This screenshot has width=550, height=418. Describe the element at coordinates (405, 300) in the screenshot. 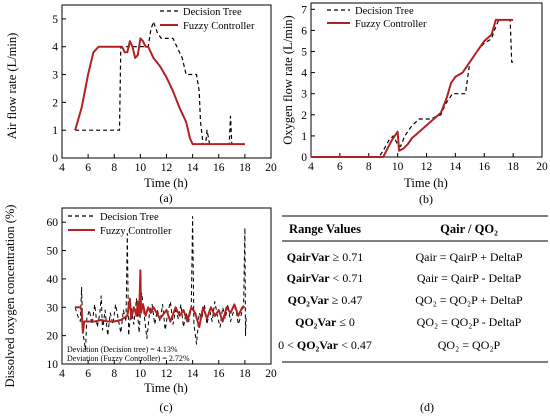

I see `table-row: QO₂Var ≥ 0.47 QO₂ = QO₂P + DeltaP` at that location.